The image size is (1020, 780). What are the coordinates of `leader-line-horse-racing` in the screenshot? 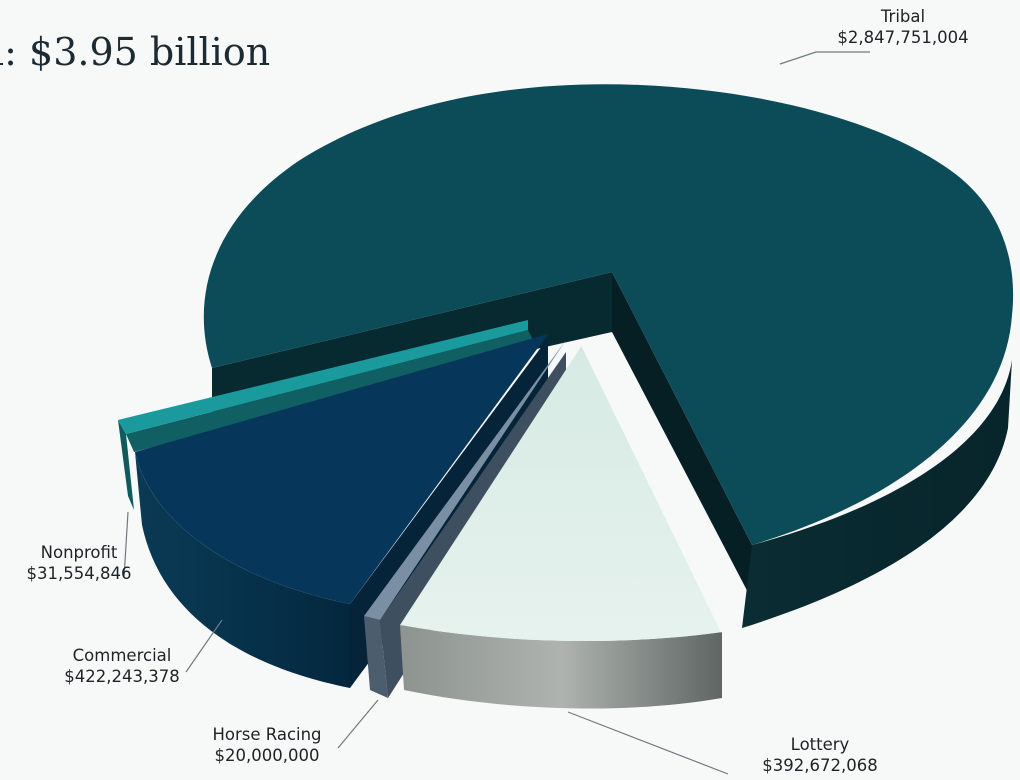 It's located at (358, 724).